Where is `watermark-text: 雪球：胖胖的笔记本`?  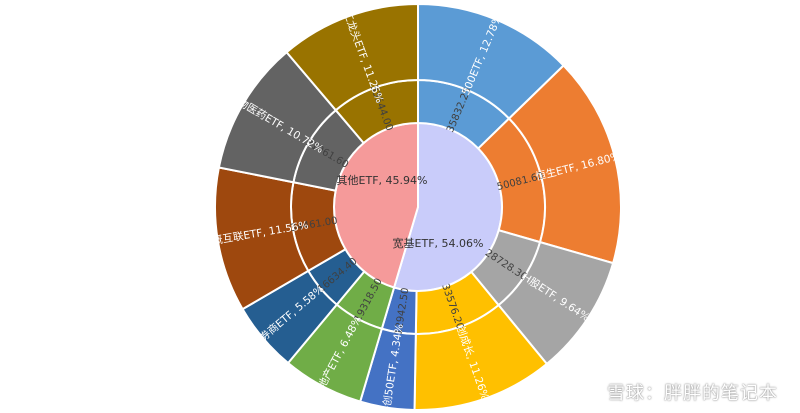 watermark-text: 雪球：胖胖的笔记本 is located at coordinates (692, 393).